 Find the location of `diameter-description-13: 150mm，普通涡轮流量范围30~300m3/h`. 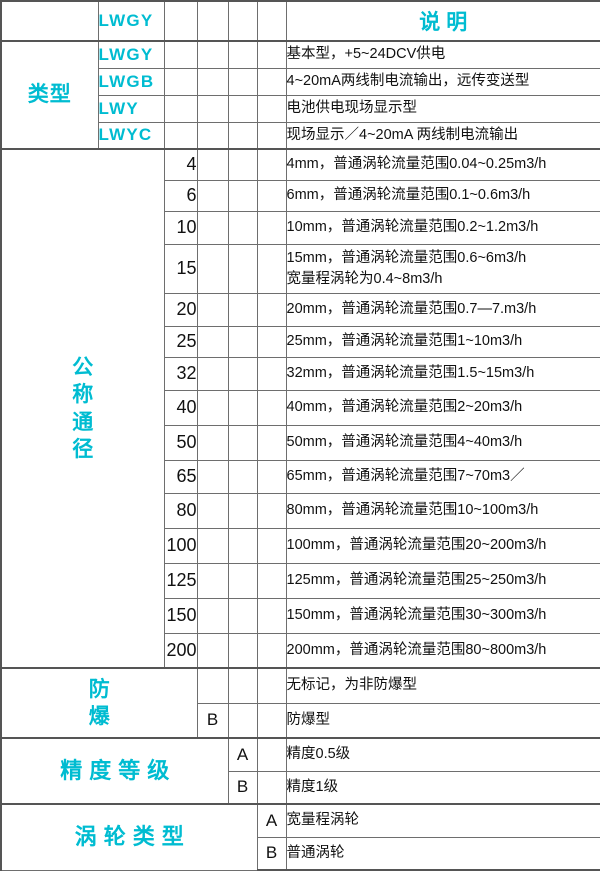

diameter-description-13: 150mm，普通涡轮流量范围30~300m3/h is located at coordinates (443, 615).